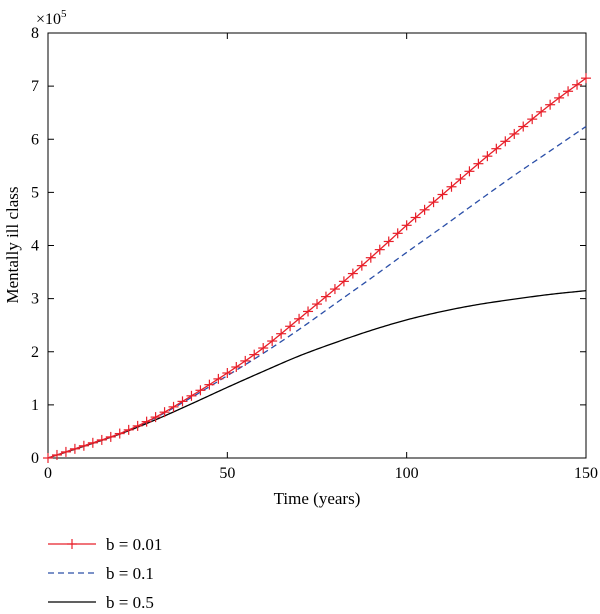  I want to click on x-tick-label: 0, so click(48, 473).